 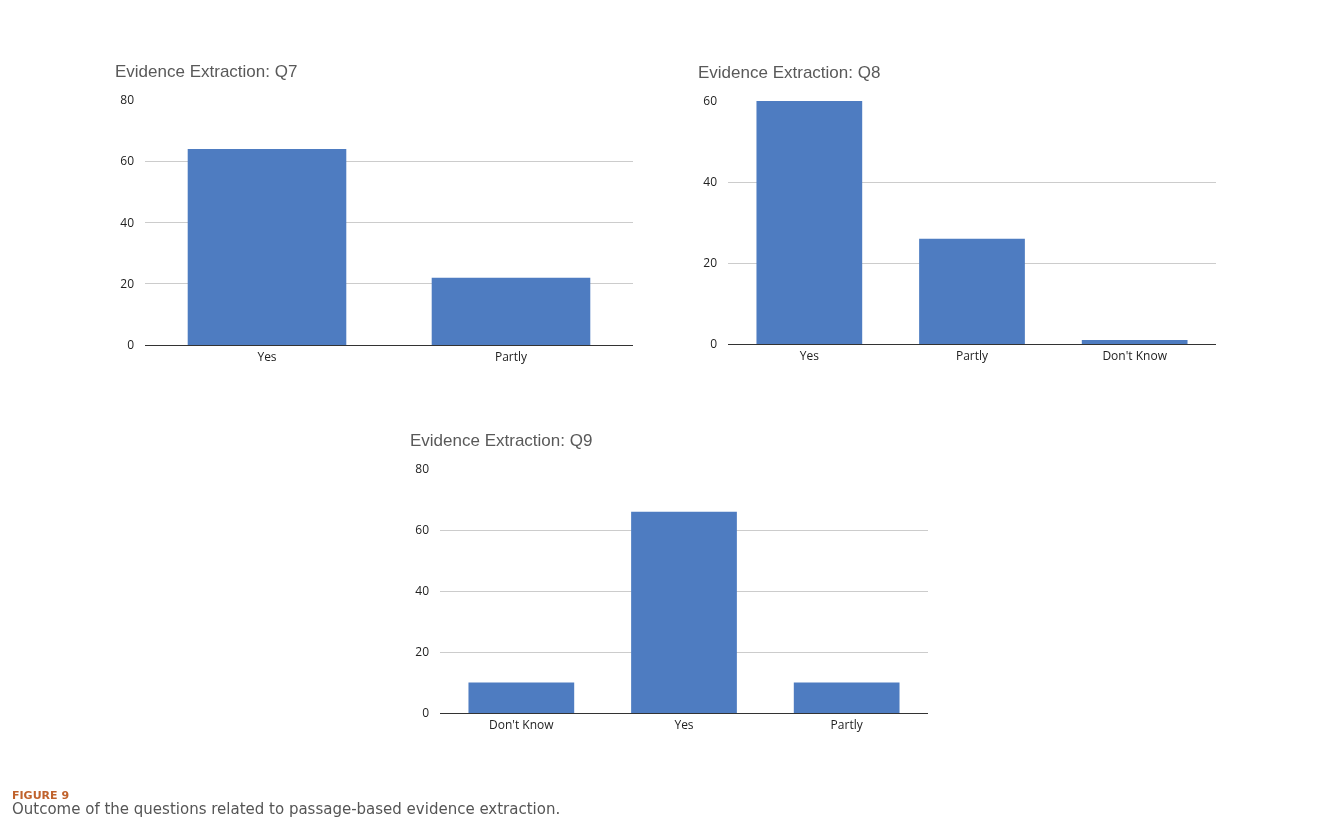 What do you see at coordinates (286, 809) in the screenshot?
I see `text: Outcome of the questions related to passage-based evidence extraction.` at bounding box center [286, 809].